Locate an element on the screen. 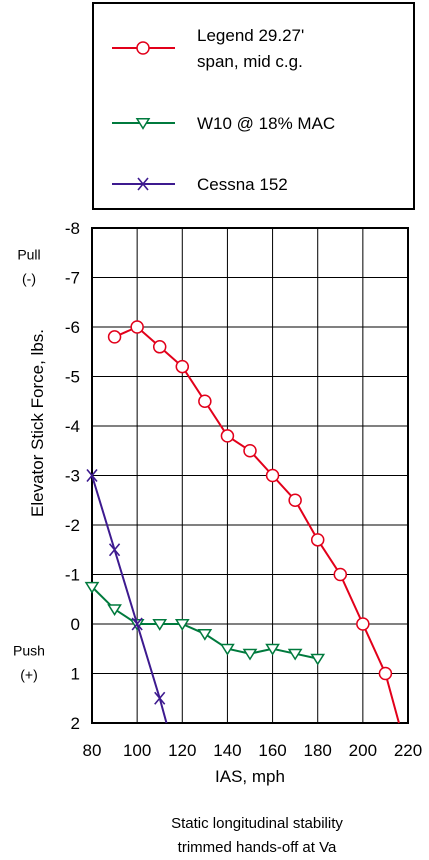  y-annotation-push: Push is located at coordinates (29, 651).